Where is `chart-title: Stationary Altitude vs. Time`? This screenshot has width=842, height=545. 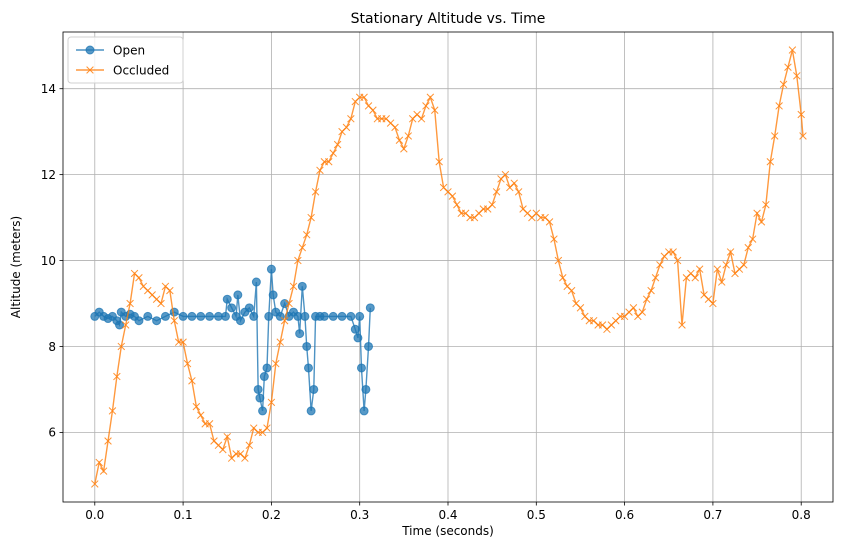
chart-title: Stationary Altitude vs. Time is located at coordinates (448, 19).